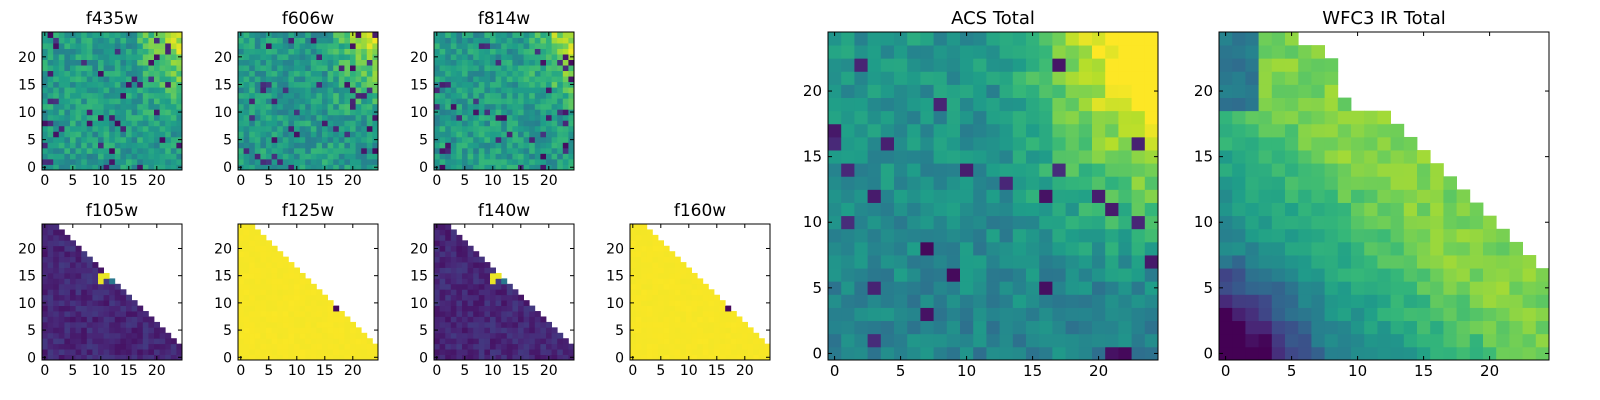 This screenshot has height=400, width=1600. I want to click on y-tick-label: 20, so click(27, 249).